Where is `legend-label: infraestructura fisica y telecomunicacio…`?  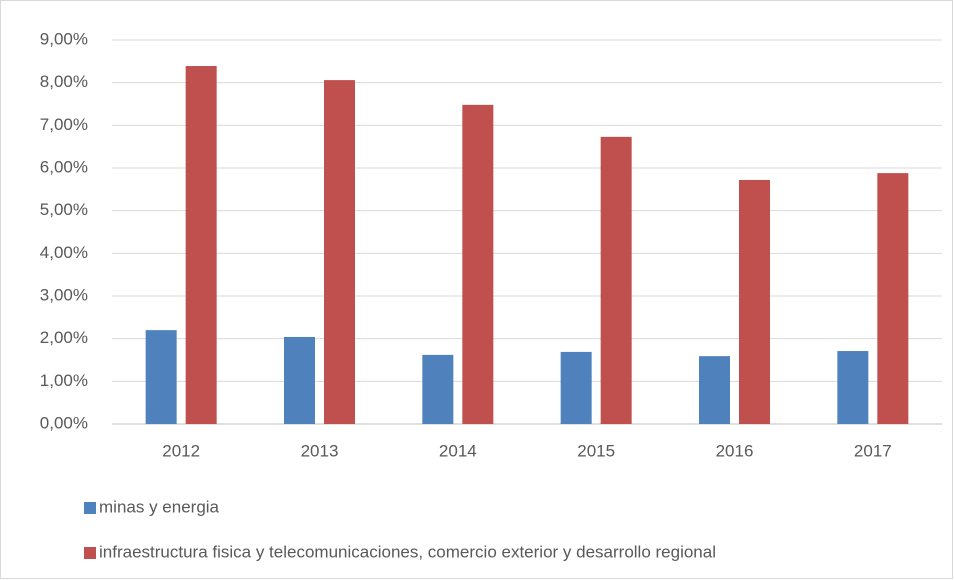
legend-label: infraestructura fisica y telecomunicacio… is located at coordinates (407, 551).